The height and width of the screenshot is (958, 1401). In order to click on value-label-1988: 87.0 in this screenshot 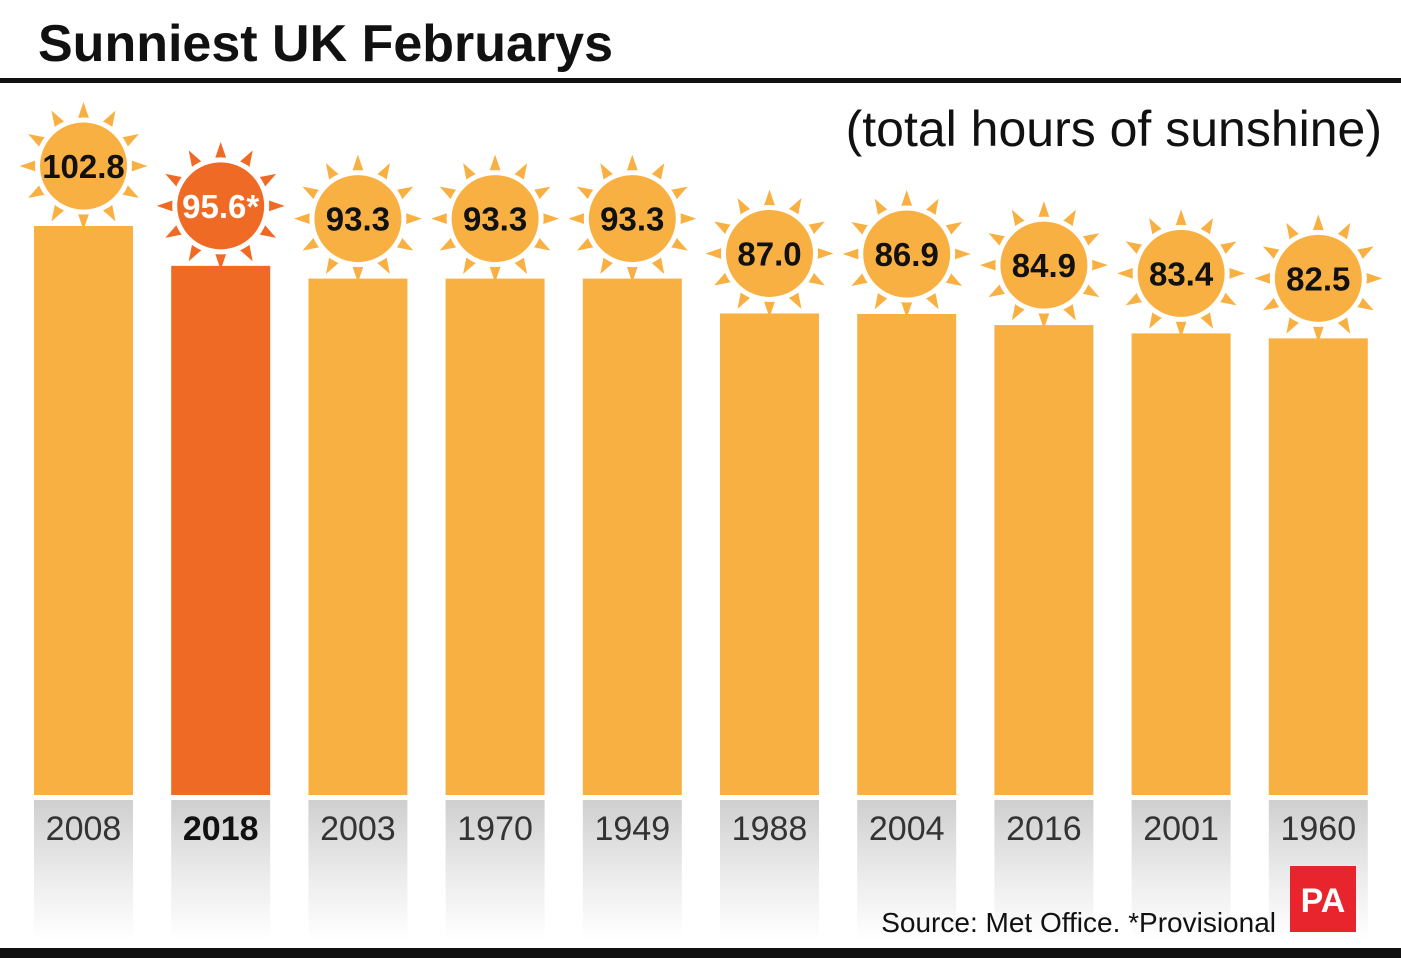, I will do `click(769, 253)`.